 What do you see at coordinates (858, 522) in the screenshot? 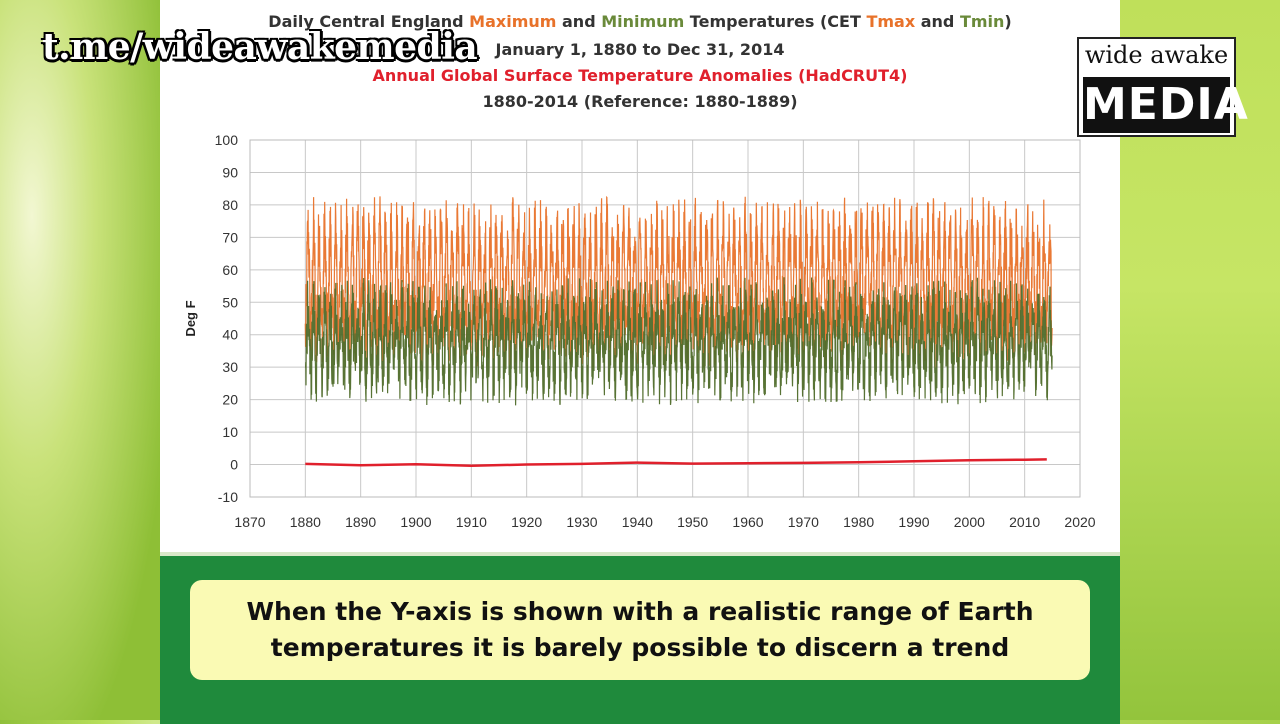
I see `x-tick-label: 1980` at bounding box center [858, 522].